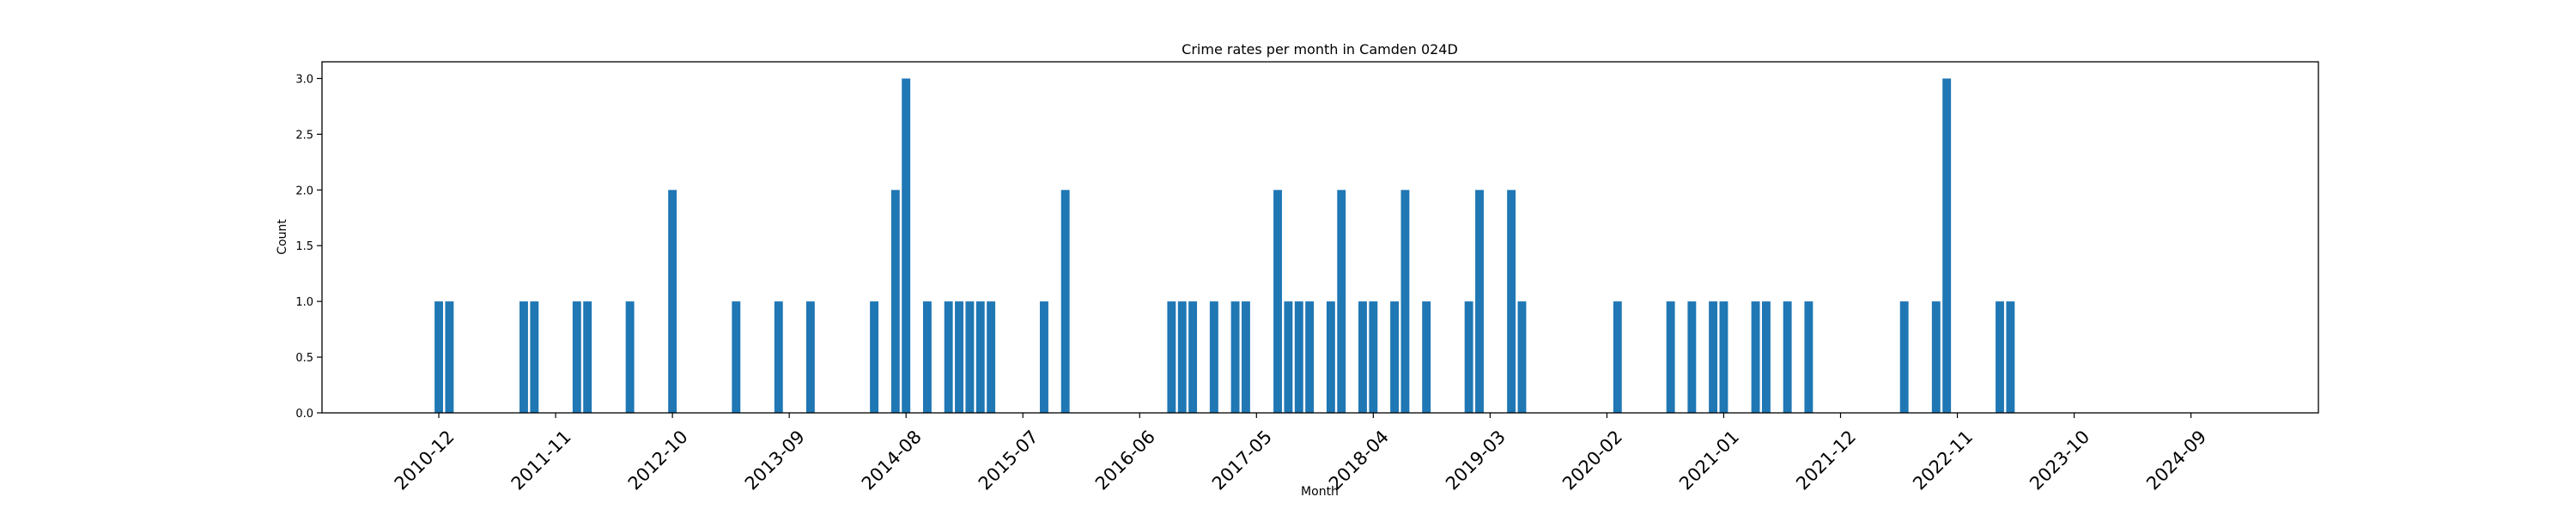 The image size is (2576, 515). Describe the element at coordinates (2176, 460) in the screenshot. I see `x-tick-label: 2024-09` at that location.